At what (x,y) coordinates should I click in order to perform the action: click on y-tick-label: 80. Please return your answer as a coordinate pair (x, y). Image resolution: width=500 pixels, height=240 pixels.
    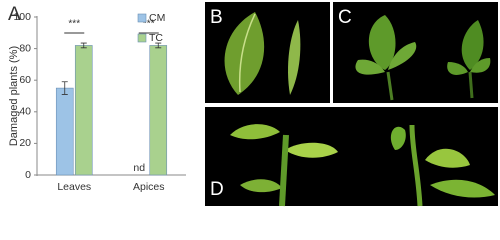
    Looking at the image, I should click on (25, 48).